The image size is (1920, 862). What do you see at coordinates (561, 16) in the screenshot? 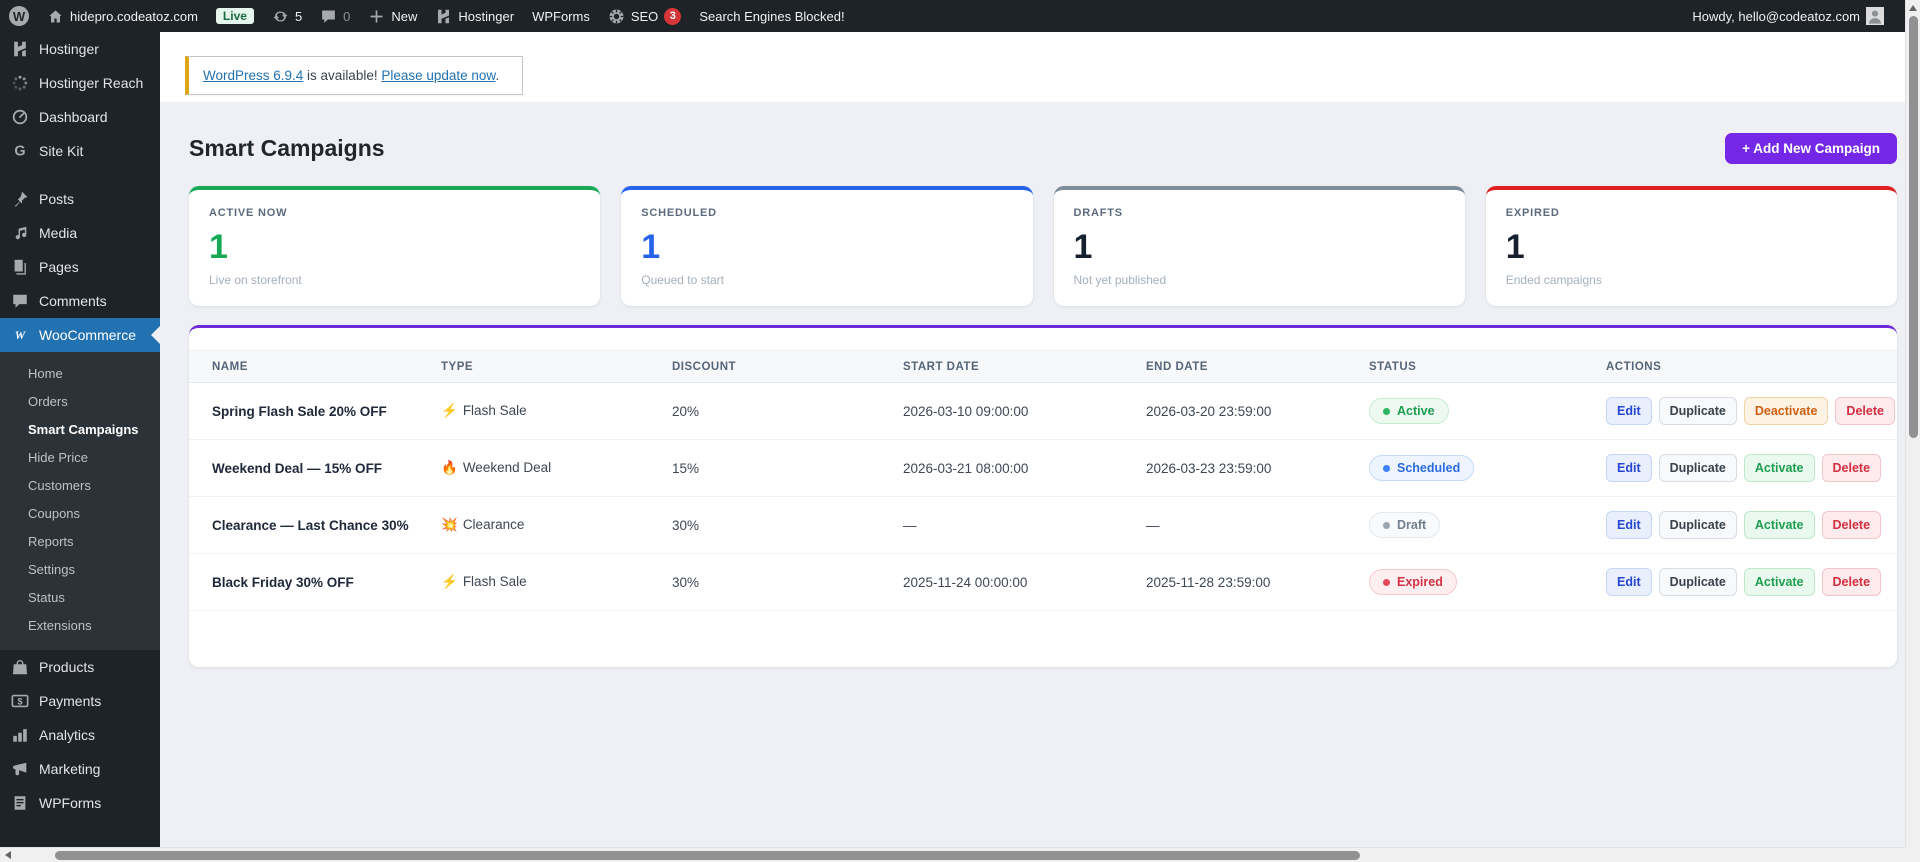
I see `wpforms-menu: WPForms` at bounding box center [561, 16].